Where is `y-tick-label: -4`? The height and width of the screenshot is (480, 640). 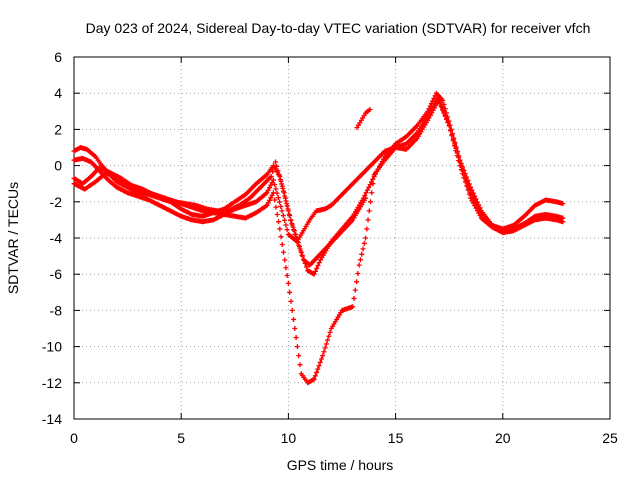 y-tick-label: -4 is located at coordinates (56, 238).